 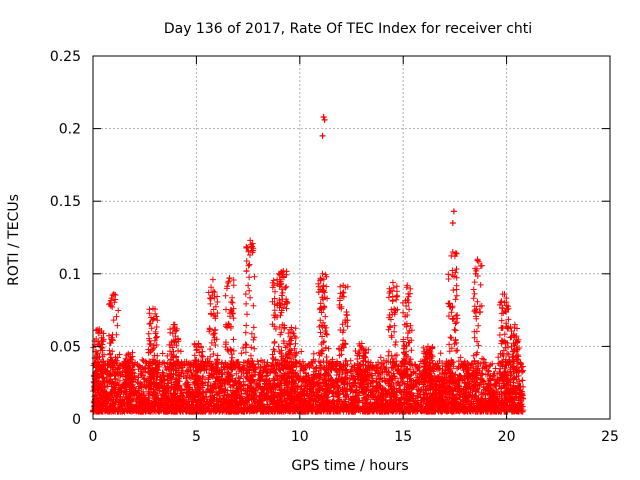 I want to click on x-tick-label: 5, so click(x=196, y=437).